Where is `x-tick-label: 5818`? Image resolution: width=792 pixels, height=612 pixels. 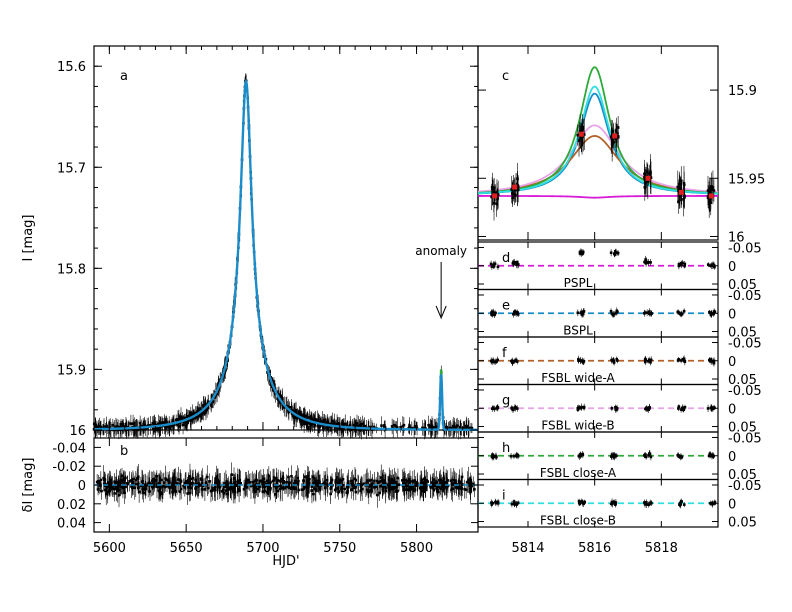
x-tick-label: 5818 is located at coordinates (661, 548).